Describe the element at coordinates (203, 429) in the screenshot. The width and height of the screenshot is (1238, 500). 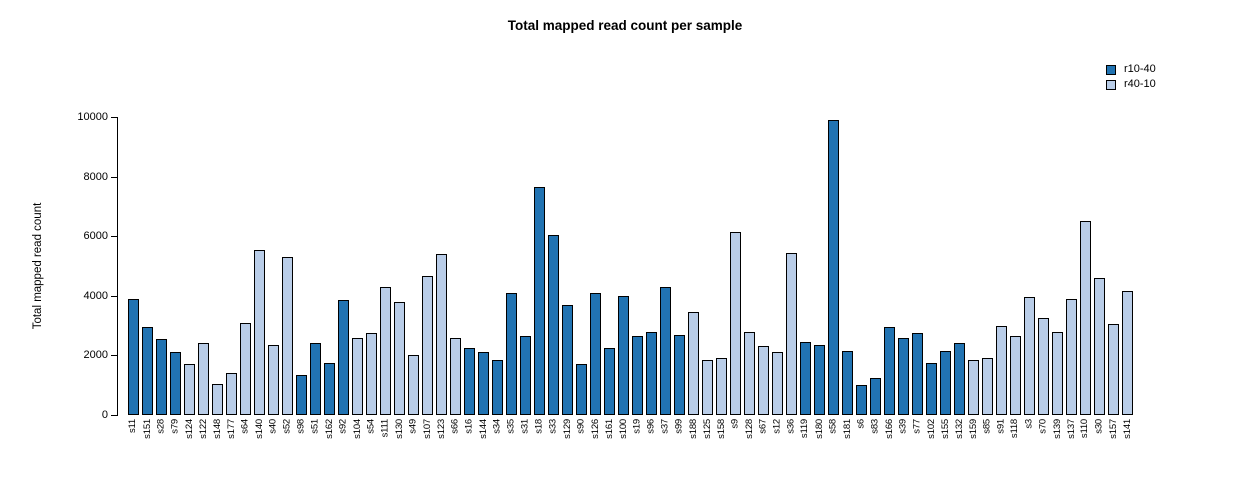
I see `x-axis-label-s122: s122` at that location.